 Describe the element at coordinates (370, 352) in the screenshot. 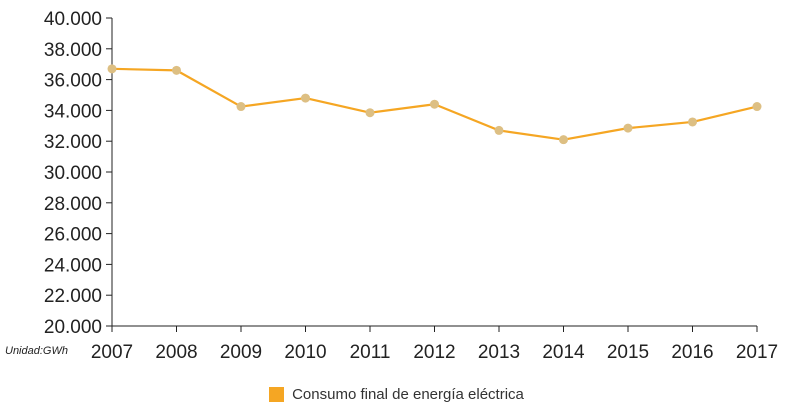

I see `x-tick-label: 2011` at that location.